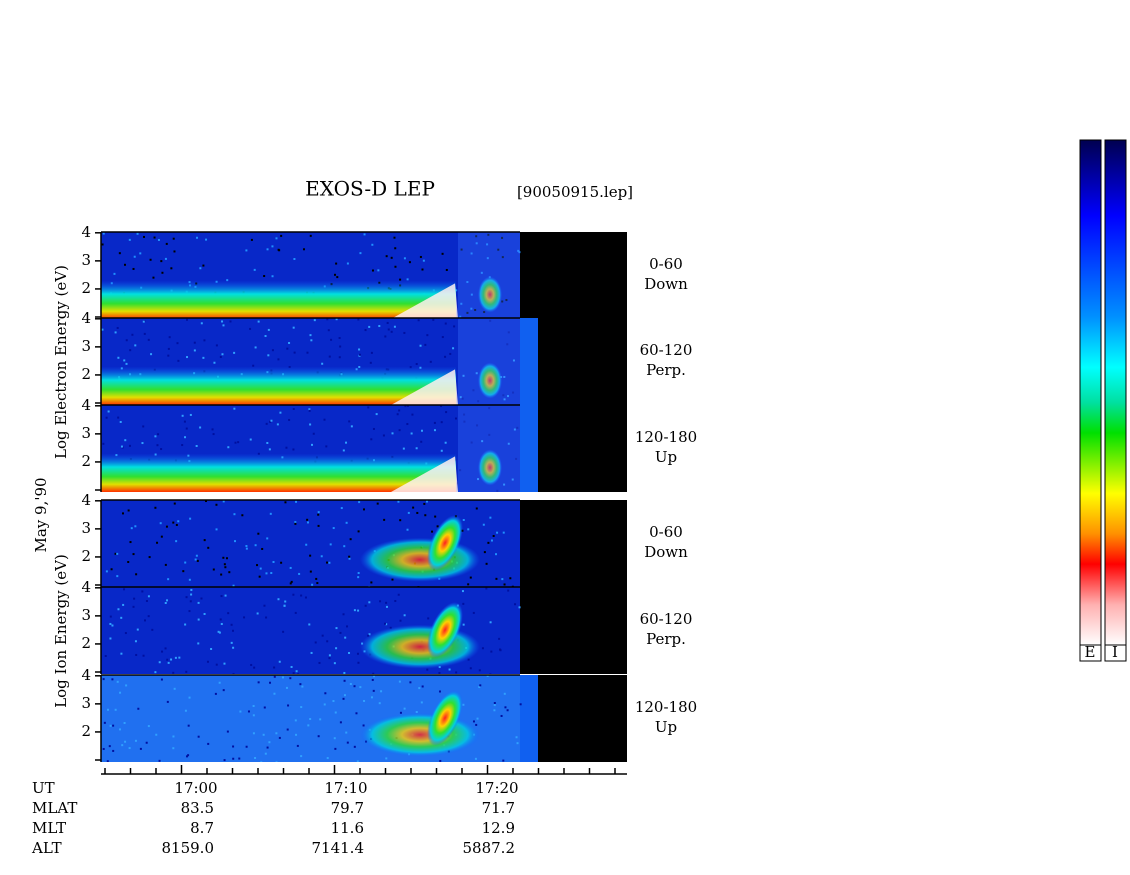 The height and width of the screenshot is (875, 1130). Describe the element at coordinates (1090, 652) in the screenshot. I see `colorbar-label: E` at that location.